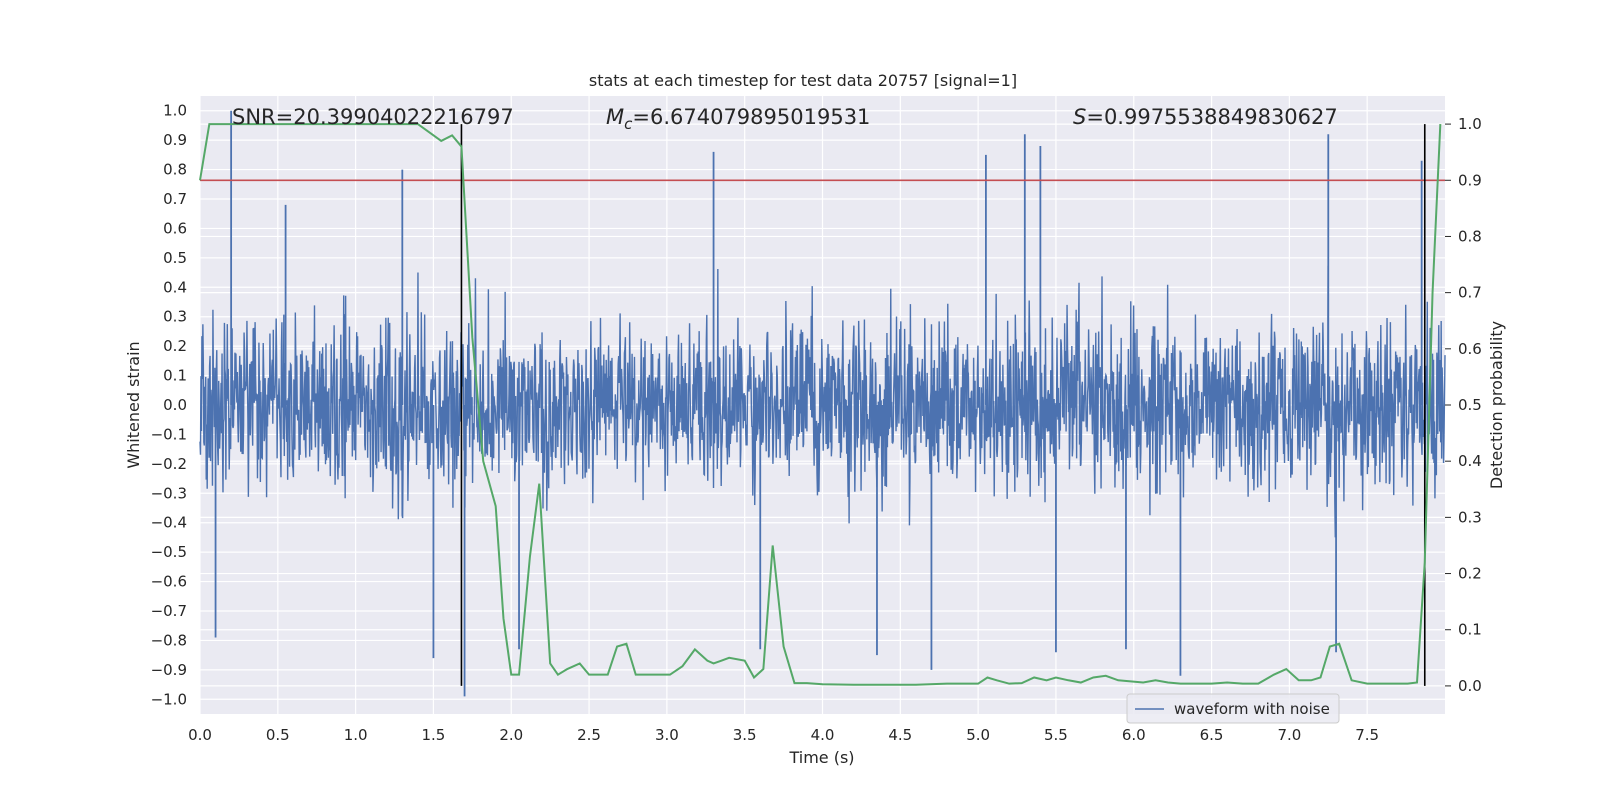 The image size is (1600, 800). I want to click on score-annotation: S=0.9975538849830627, so click(1205, 117).